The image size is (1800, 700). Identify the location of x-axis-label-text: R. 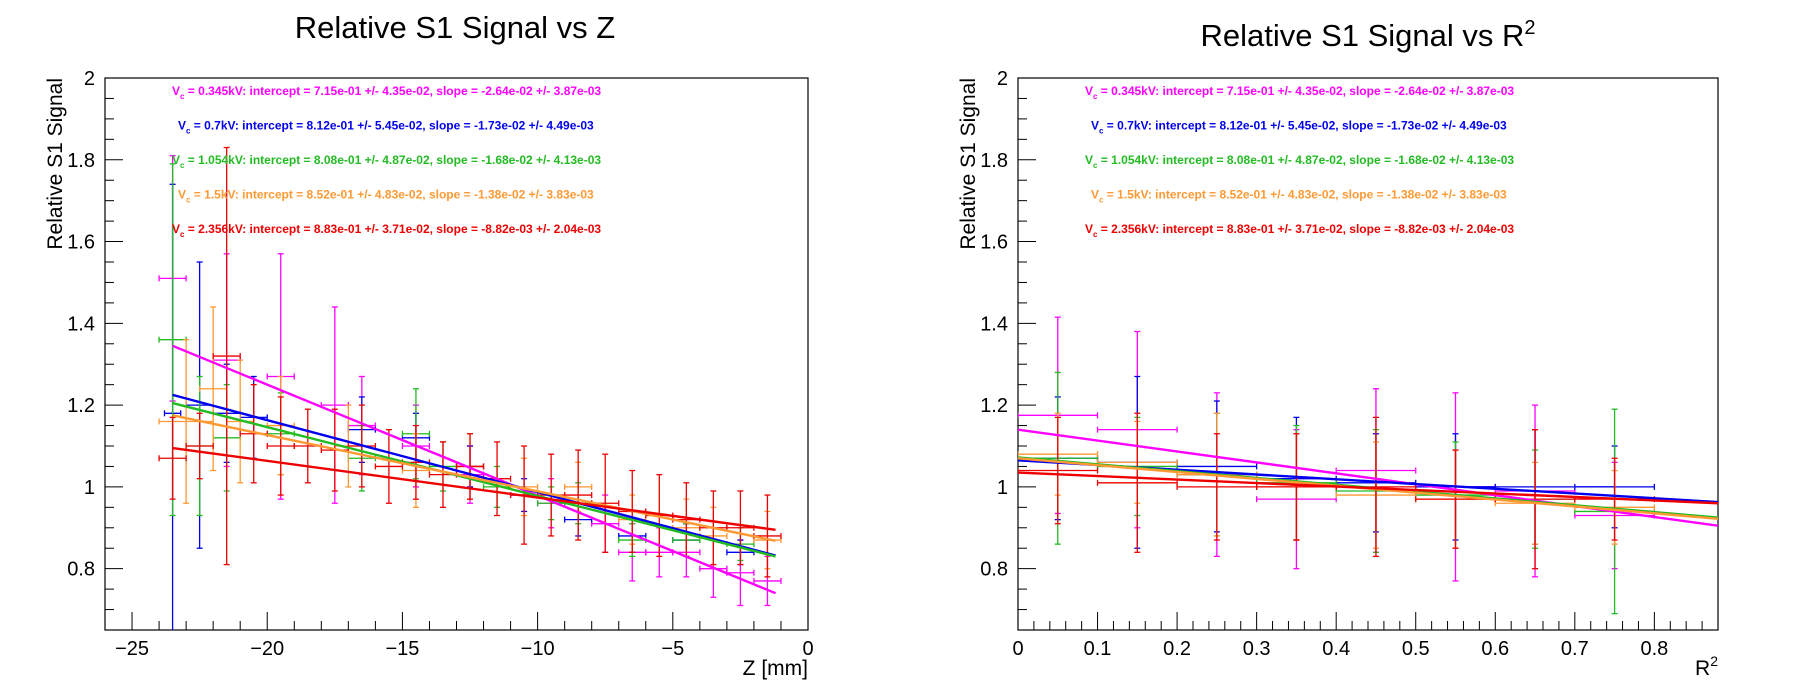
(1702, 668).